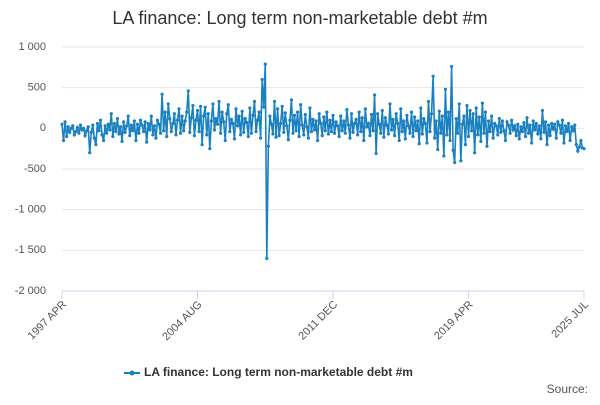 Image resolution: width=600 pixels, height=405 pixels. Describe the element at coordinates (37, 88) in the screenshot. I see `y-tick-label: 500` at that location.